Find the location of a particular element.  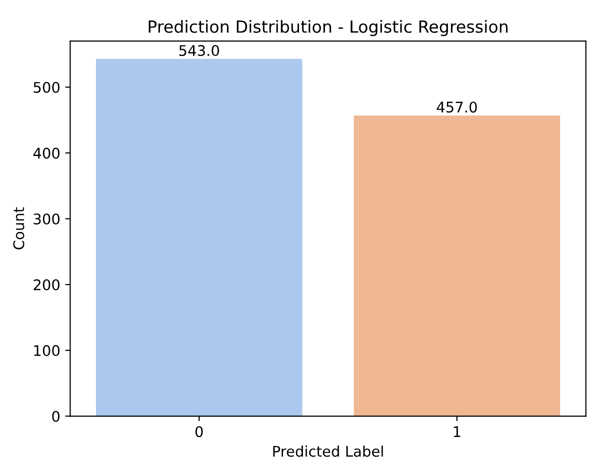

chart-title: Prediction Distribution - Logistic Regression is located at coordinates (328, 28).